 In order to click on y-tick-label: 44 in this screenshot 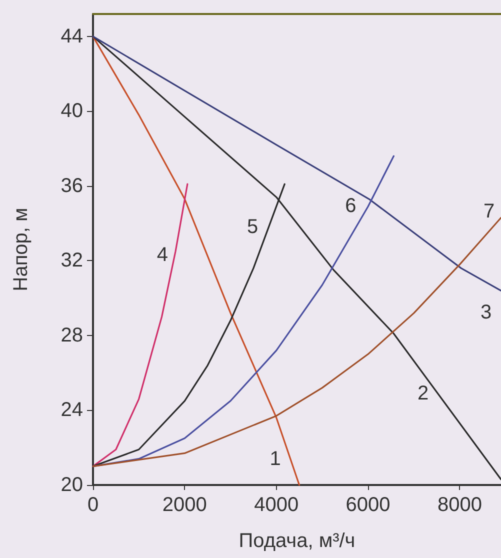, I will do `click(71, 36)`.